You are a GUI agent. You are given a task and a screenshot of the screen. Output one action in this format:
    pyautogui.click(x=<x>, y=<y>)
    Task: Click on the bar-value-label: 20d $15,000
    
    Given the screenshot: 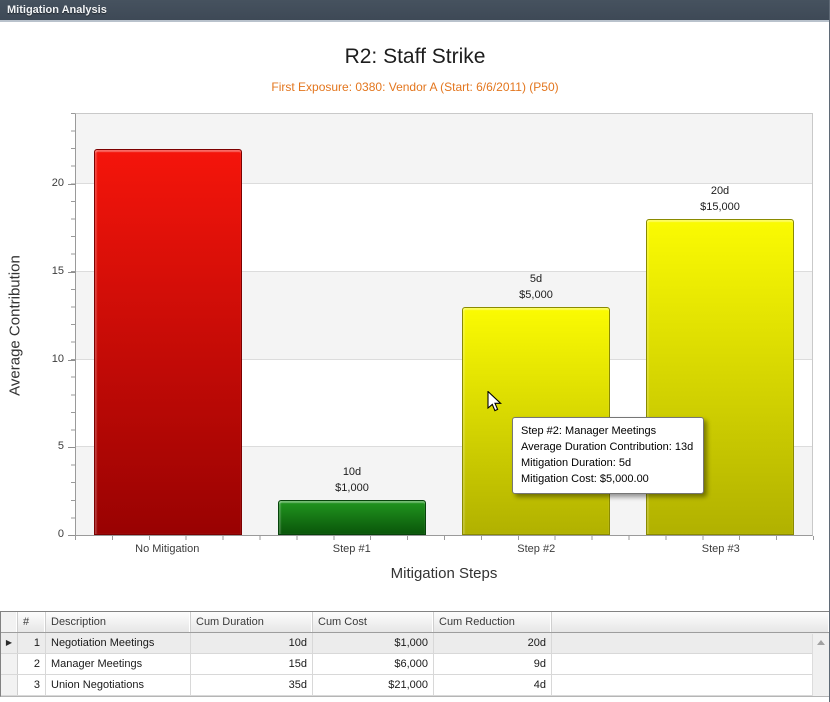 What is the action you would take?
    pyautogui.click(x=720, y=199)
    